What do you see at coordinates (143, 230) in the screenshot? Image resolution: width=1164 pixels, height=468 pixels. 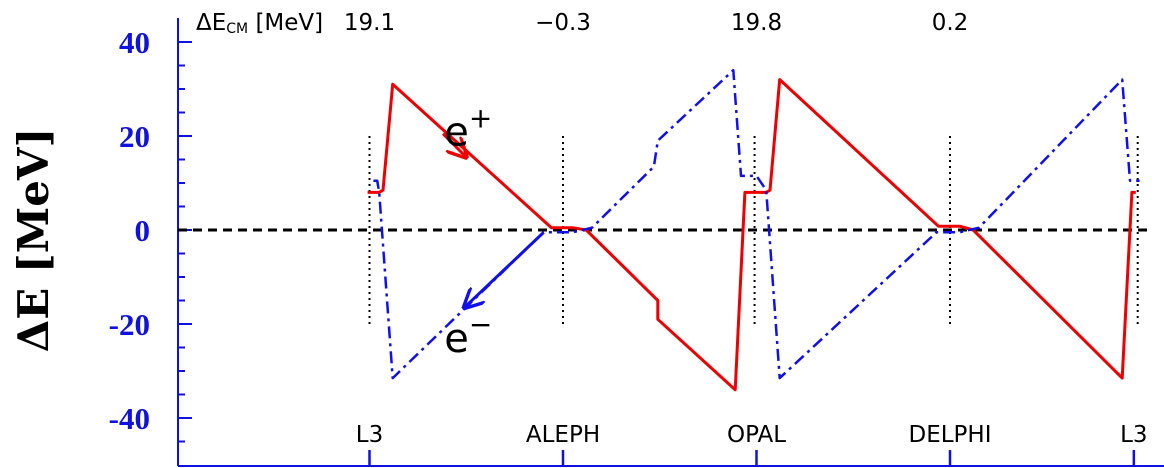 I see `y-tick-label: 0` at bounding box center [143, 230].